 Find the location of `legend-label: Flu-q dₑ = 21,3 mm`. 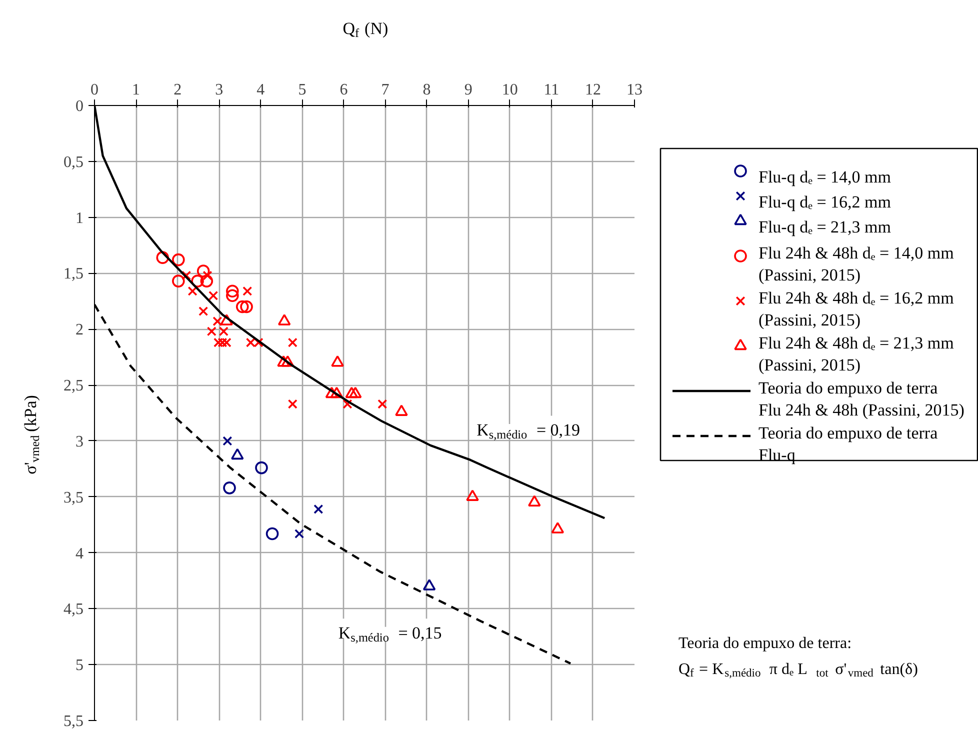

legend-label: Flu-q dₑ = 21,3 mm is located at coordinates (824, 227).